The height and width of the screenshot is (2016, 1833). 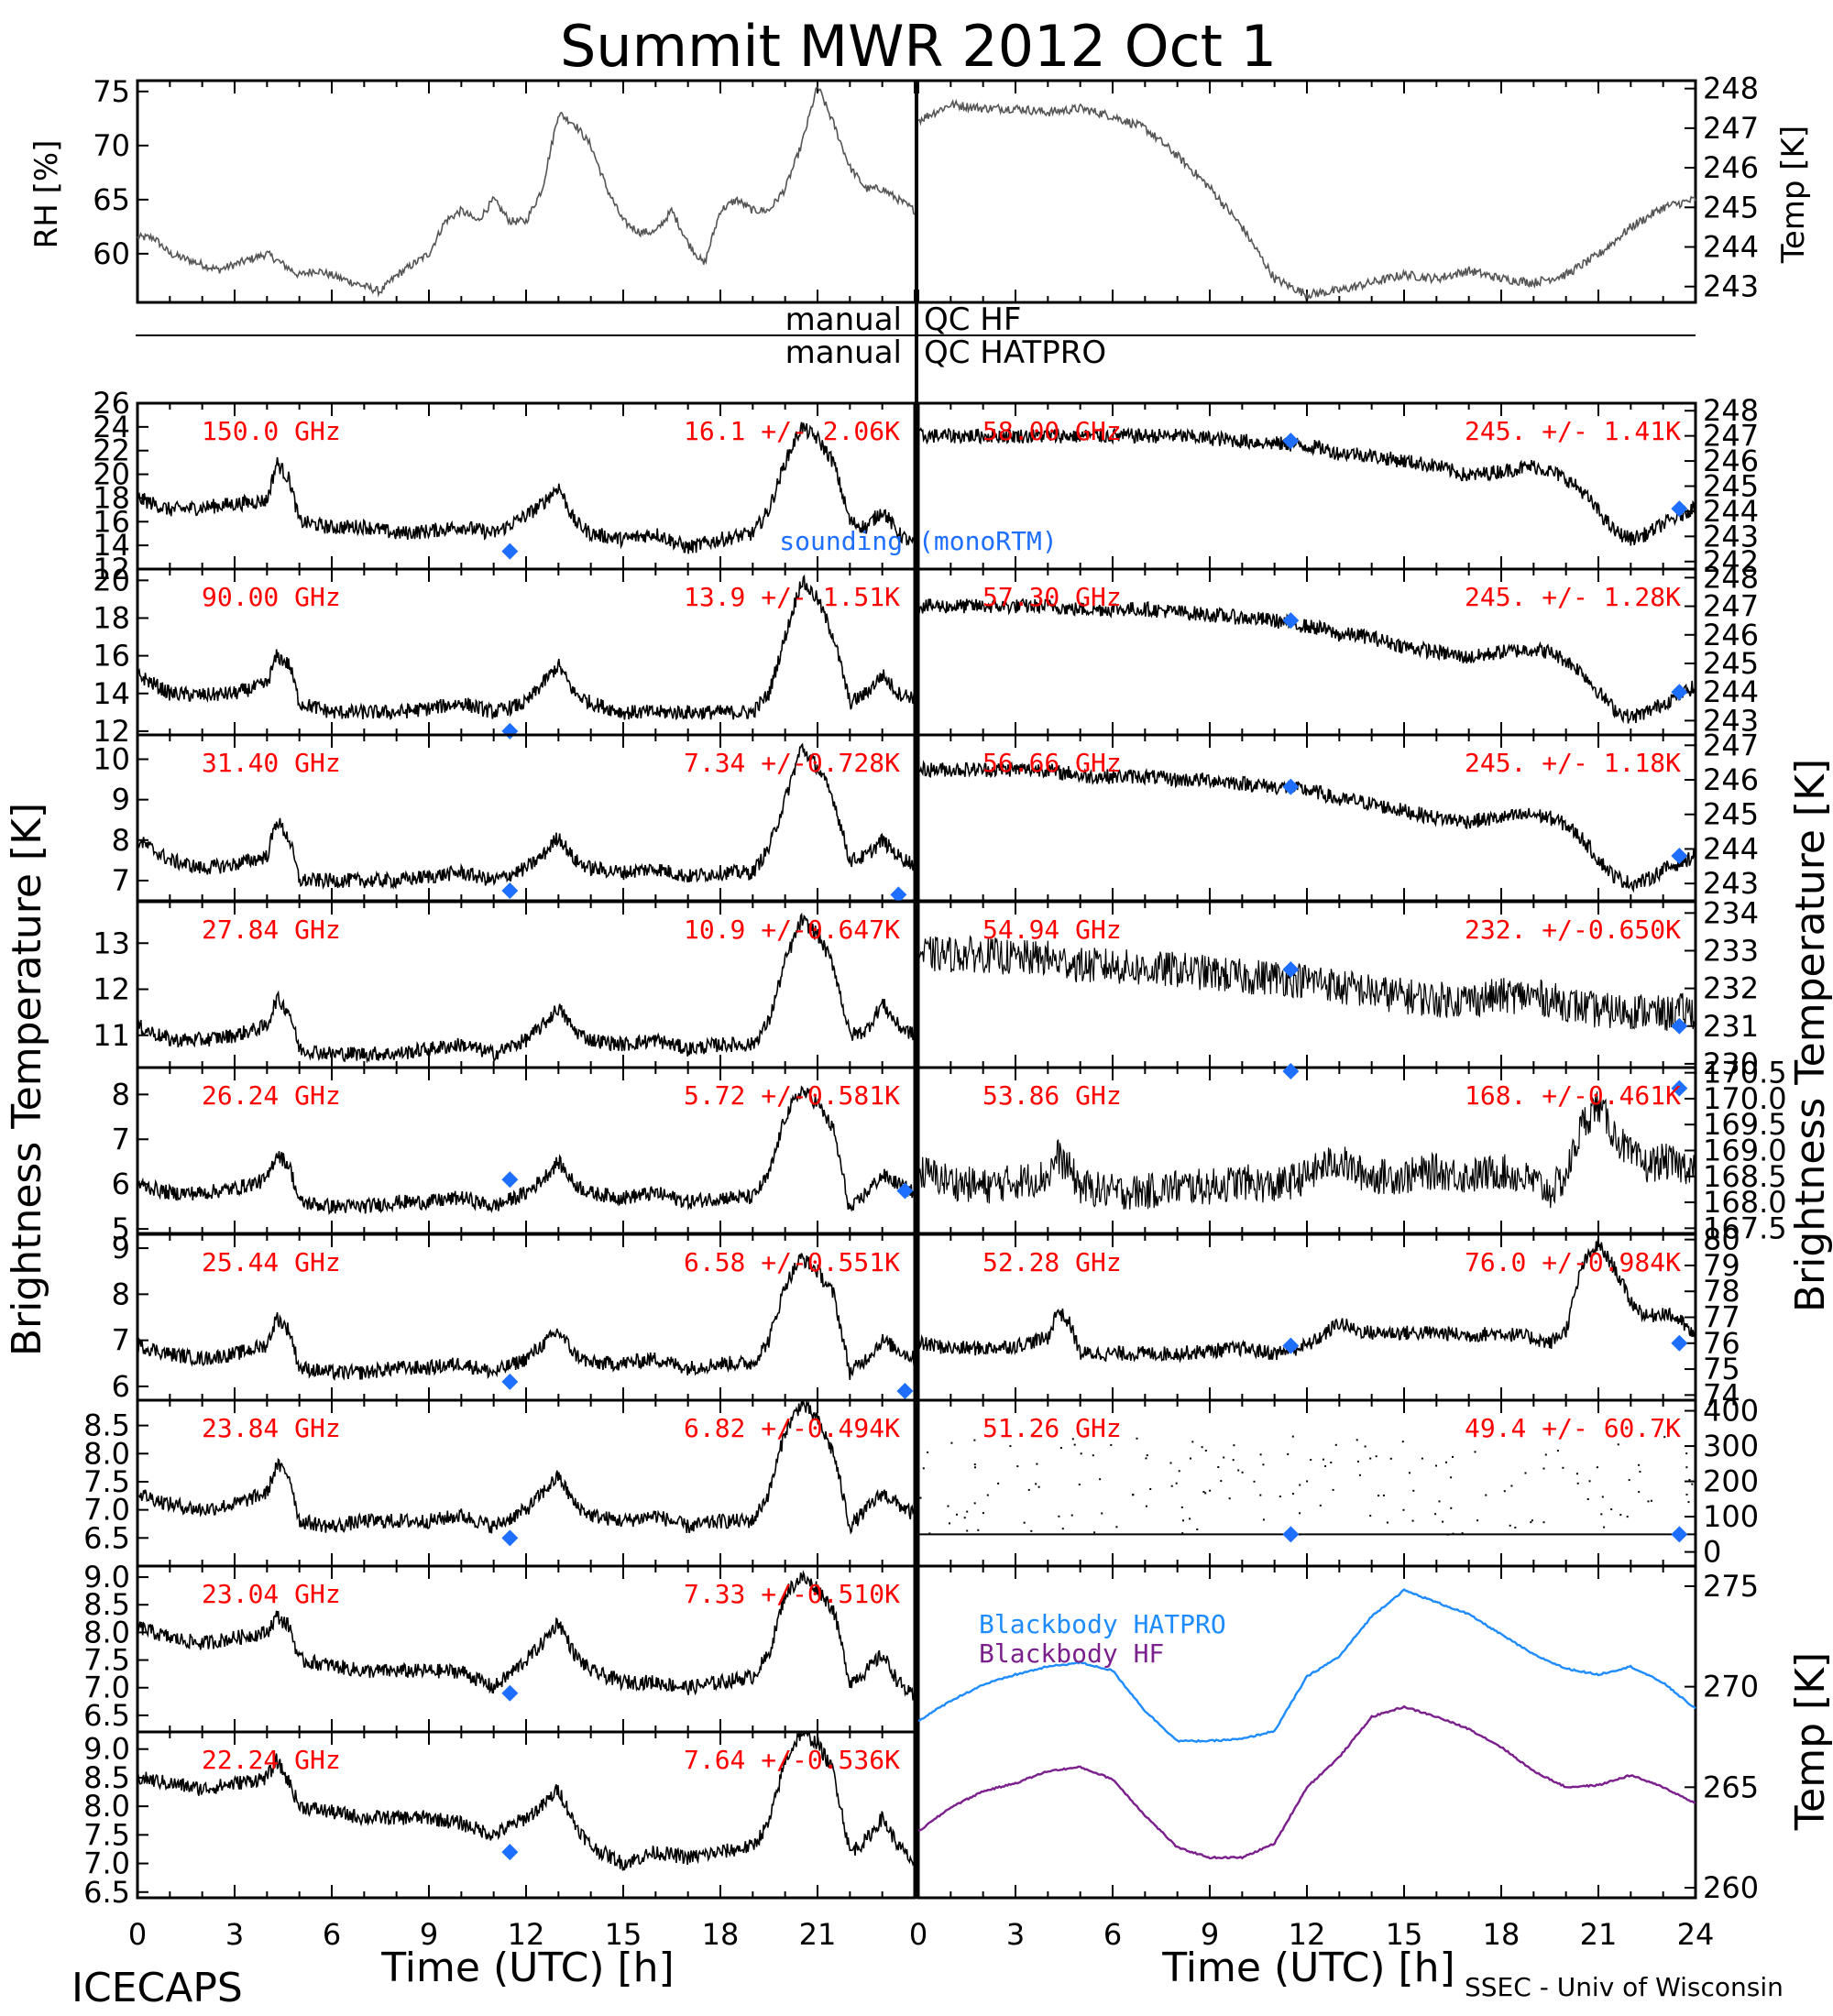 What do you see at coordinates (1624, 1987) in the screenshot?
I see `footer-right: SSEC - Univ of Wisconsin` at bounding box center [1624, 1987].